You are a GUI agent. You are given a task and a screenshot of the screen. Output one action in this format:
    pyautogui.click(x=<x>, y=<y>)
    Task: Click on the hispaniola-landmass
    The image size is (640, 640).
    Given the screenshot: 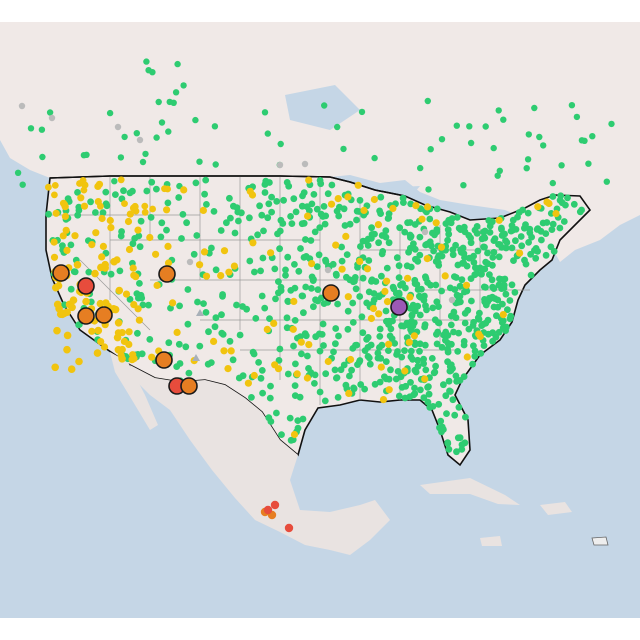 What is the action you would take?
    pyautogui.click(x=556, y=508)
    